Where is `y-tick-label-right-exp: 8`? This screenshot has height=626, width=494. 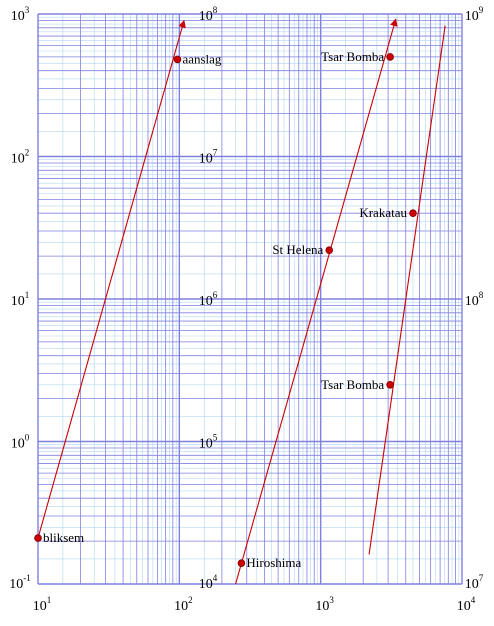
y-tick-label-right-exp: 8 is located at coordinates (481, 295).